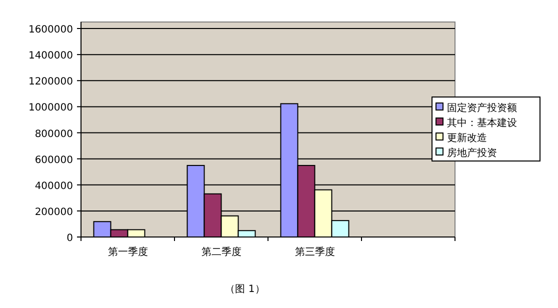 This screenshot has height=308, width=558. I want to click on legend-label: 其中：基本建设, so click(482, 123).